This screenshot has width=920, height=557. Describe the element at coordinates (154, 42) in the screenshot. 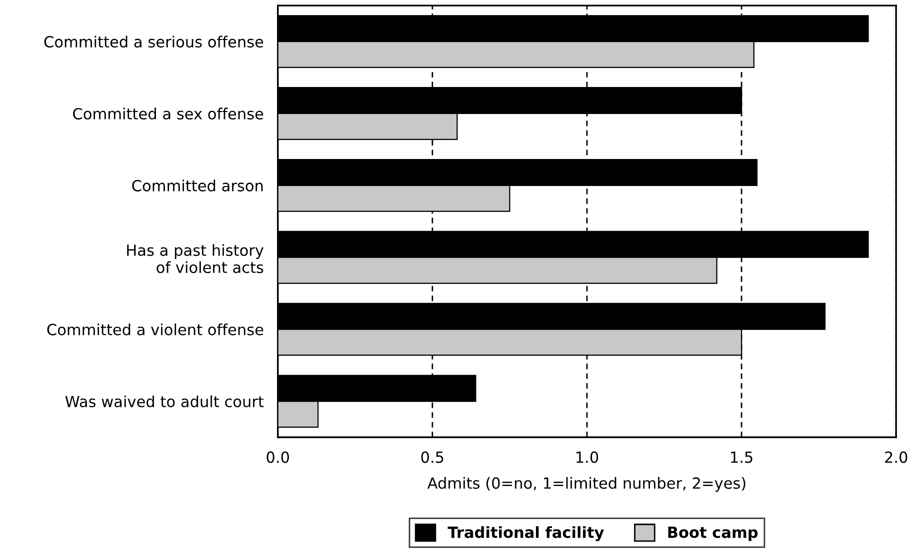

I see `y-tick-label: Committed a serious offense` at that location.